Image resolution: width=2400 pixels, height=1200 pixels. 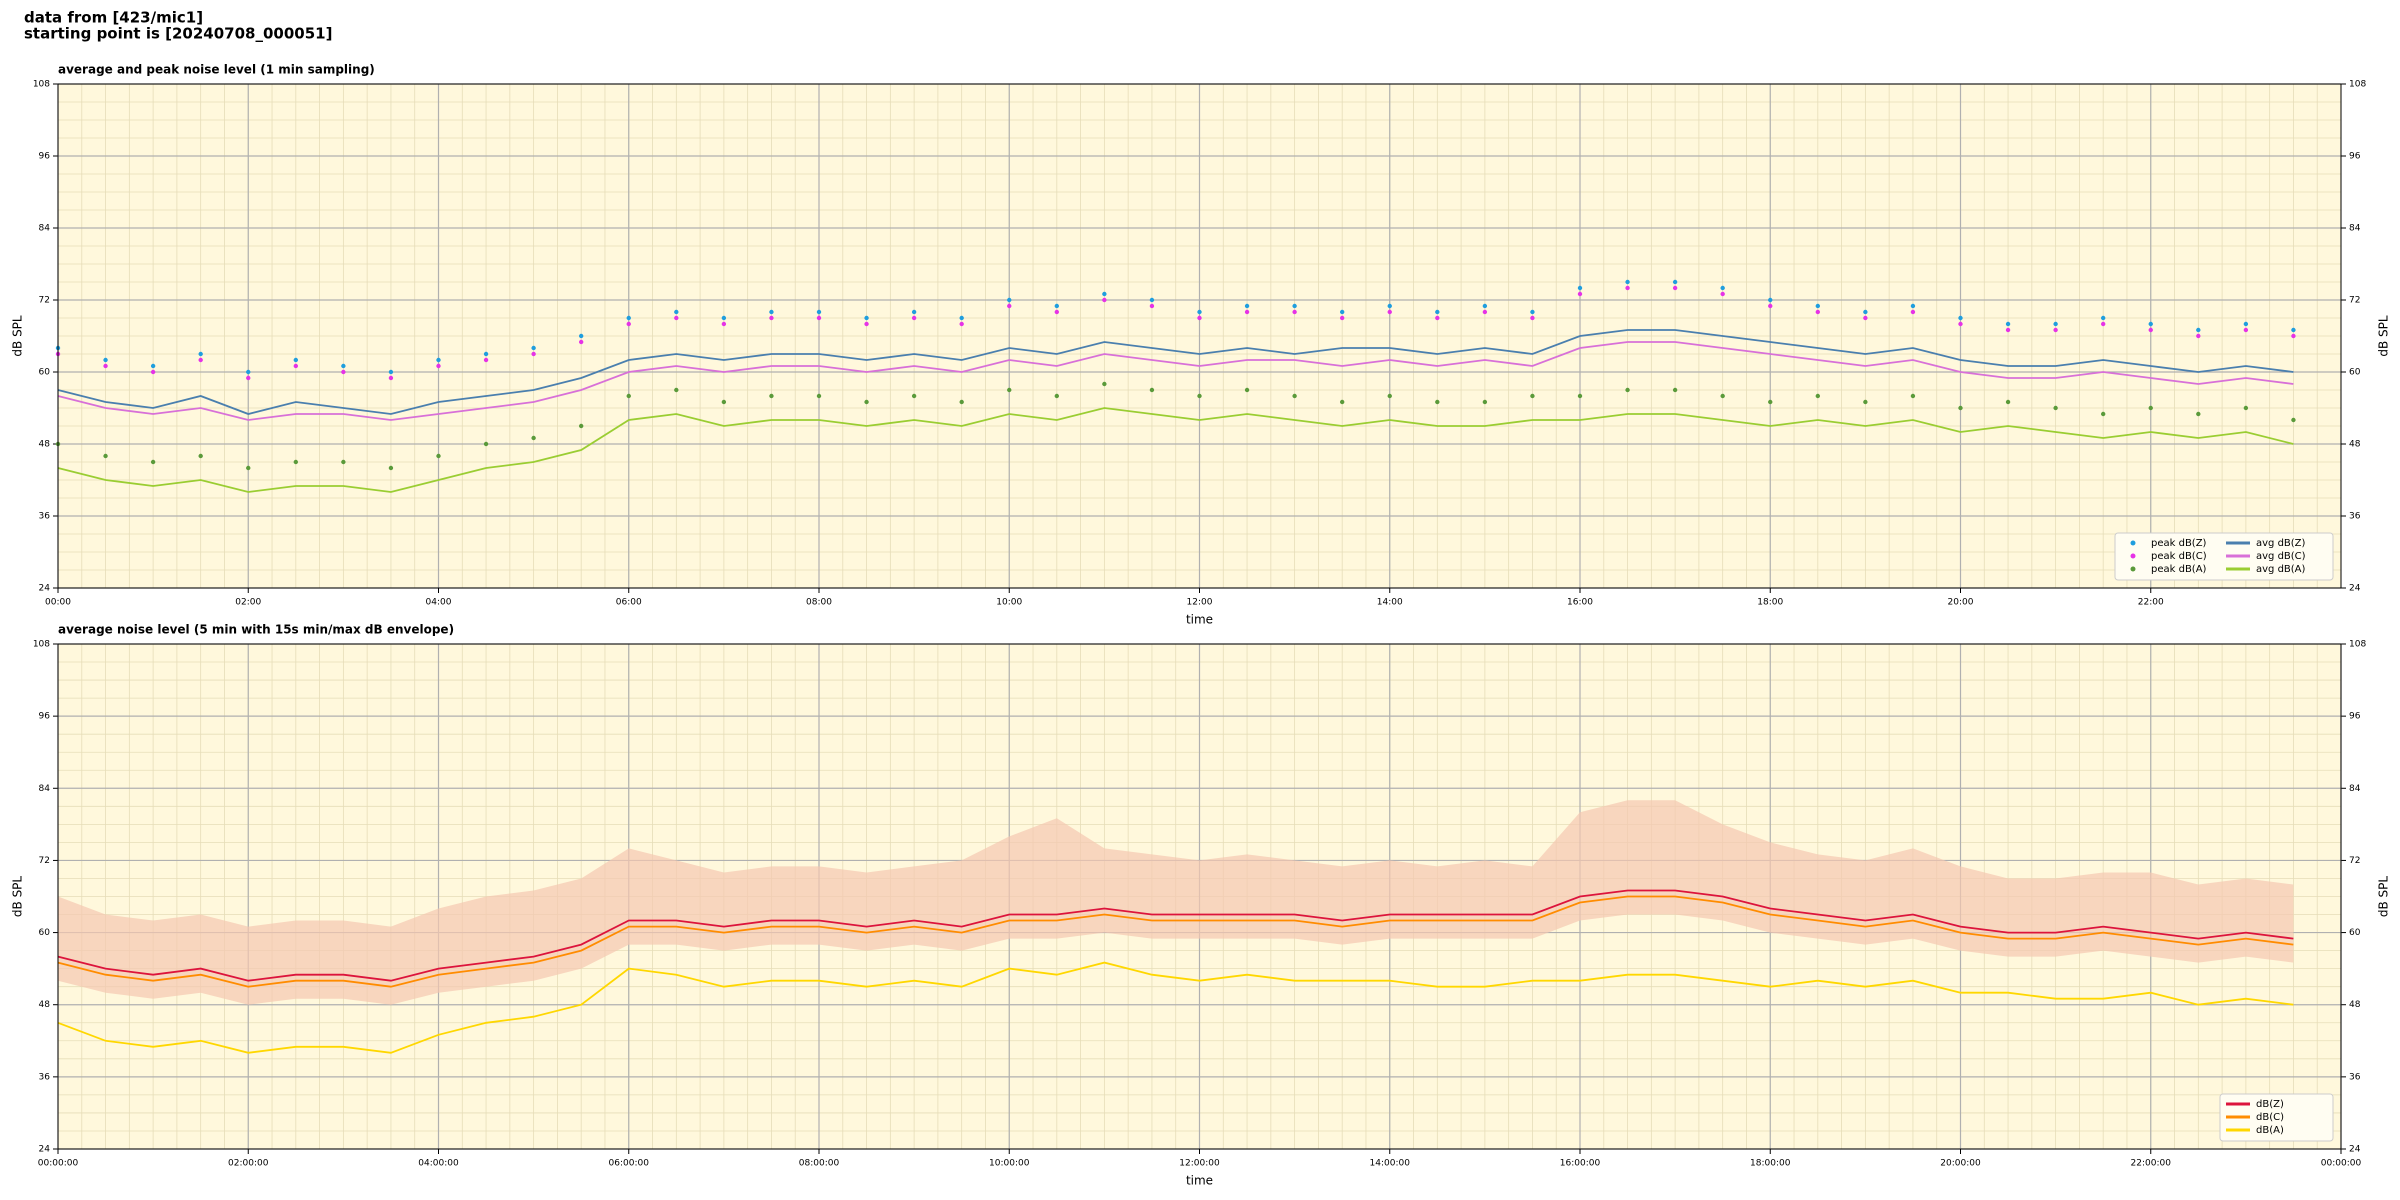 What do you see at coordinates (1770, 603) in the screenshot?
I see `x-tick-label: 18:00` at bounding box center [1770, 603].